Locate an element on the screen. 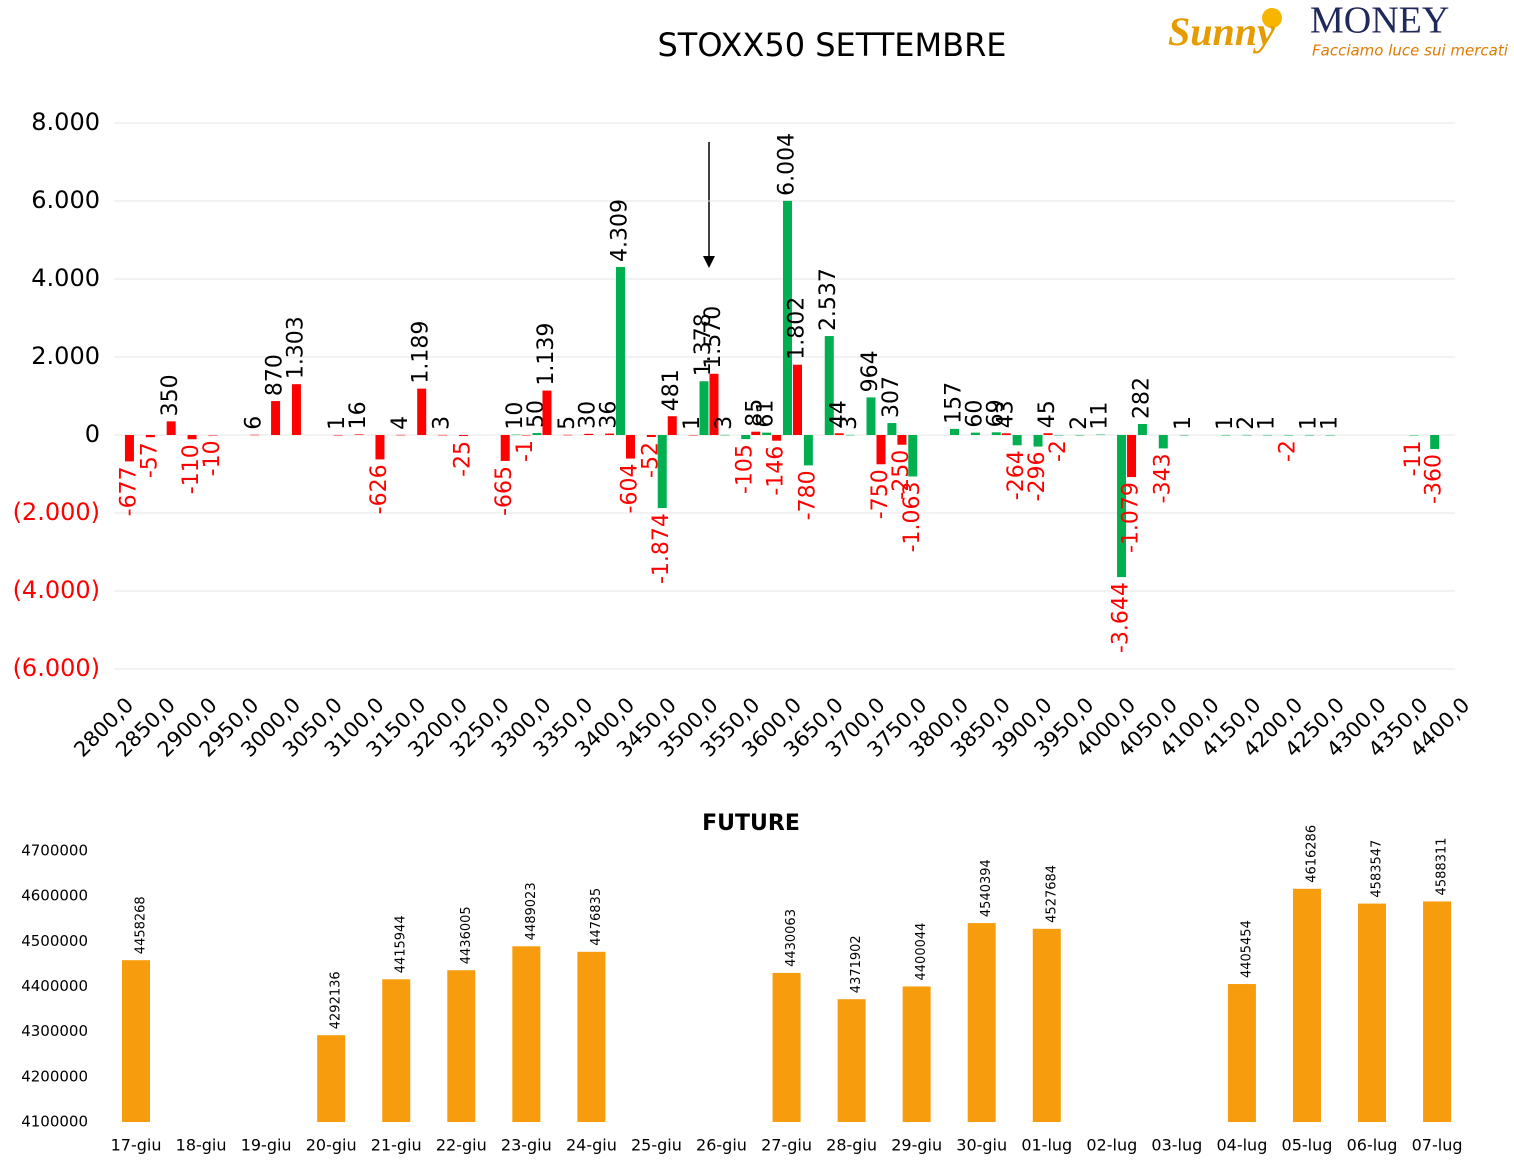 The width and height of the screenshot is (1514, 1168). data-label: 4400044 is located at coordinates (921, 952).